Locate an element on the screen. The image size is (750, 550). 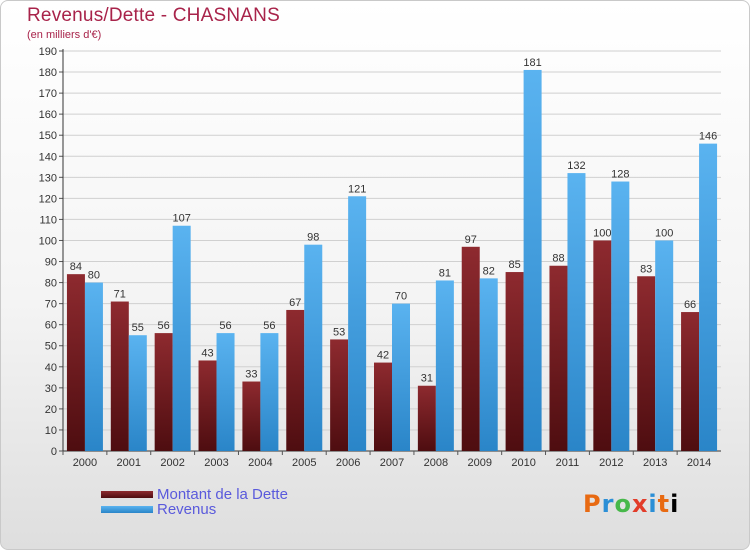
y-tick-label: 100 is located at coordinates (48, 241).